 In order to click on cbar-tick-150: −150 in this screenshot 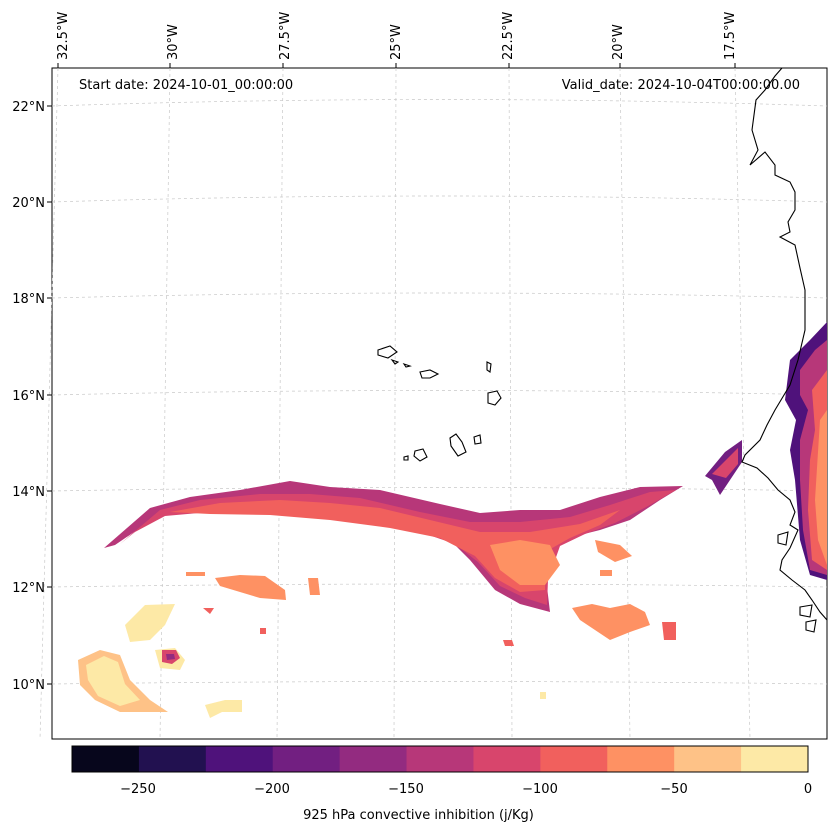, I will do `click(406, 789)`.